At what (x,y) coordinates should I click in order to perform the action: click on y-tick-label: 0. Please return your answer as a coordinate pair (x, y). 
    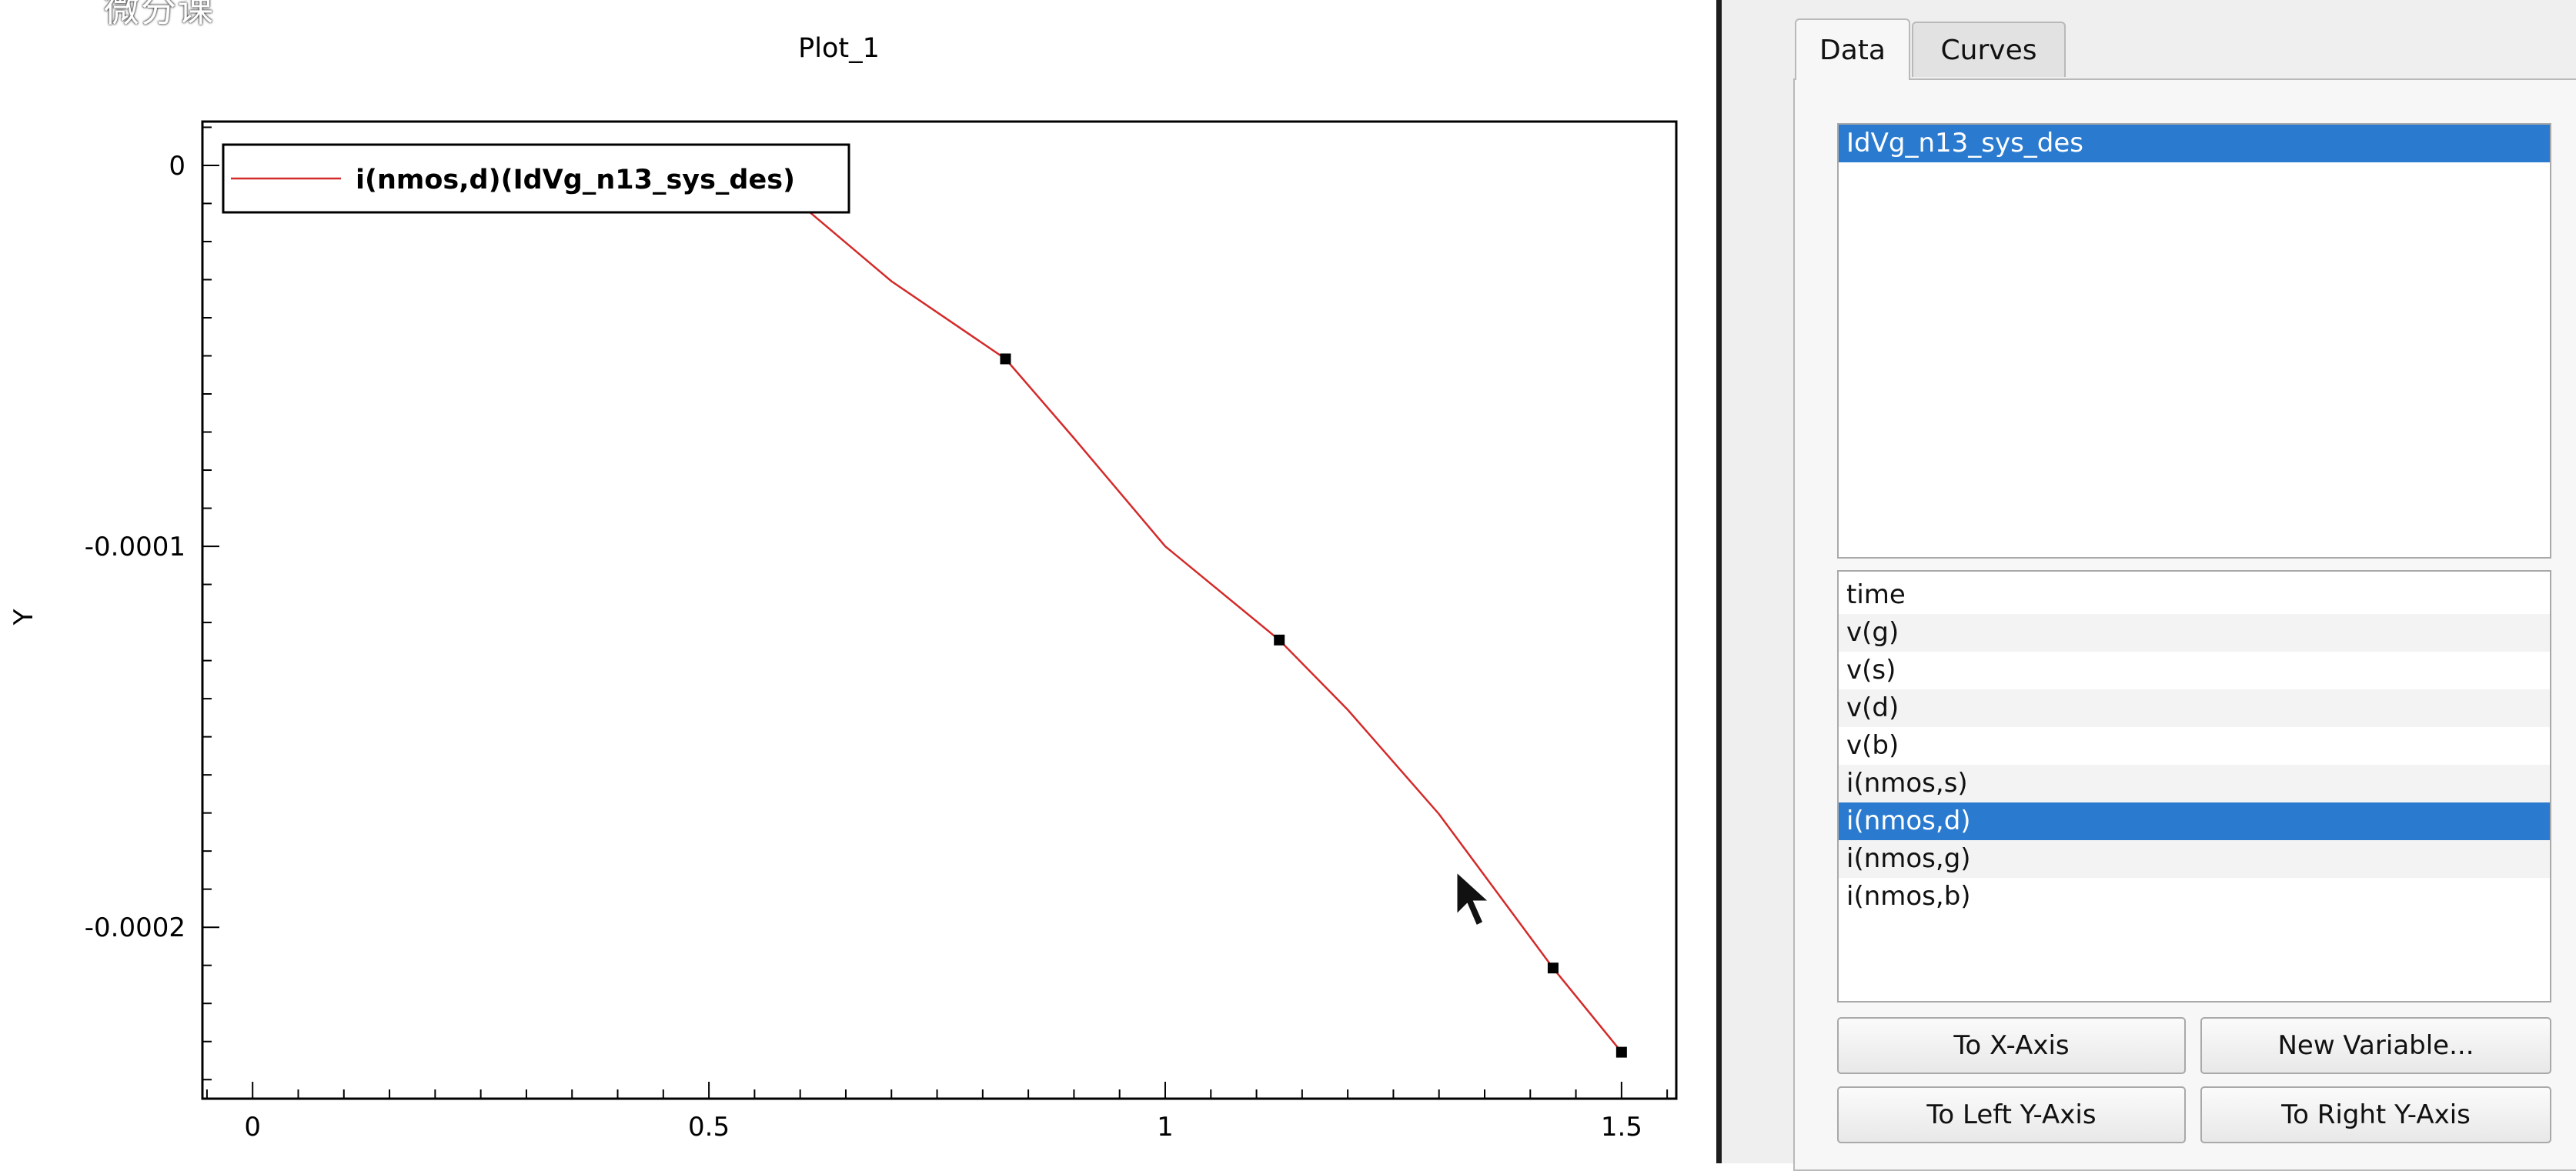
    Looking at the image, I should click on (177, 166).